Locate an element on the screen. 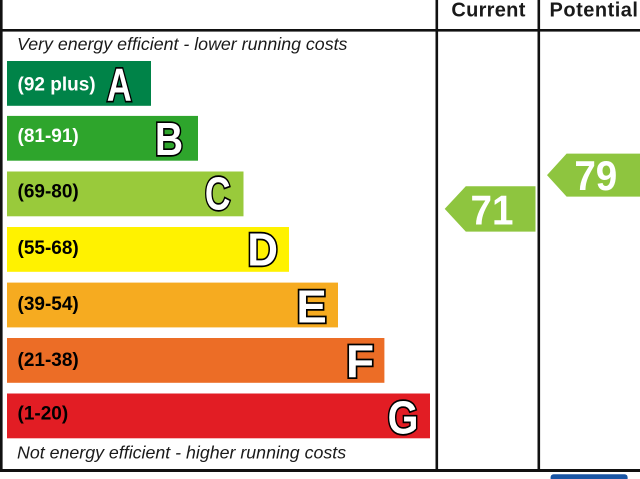  svg-text: (55-68) is located at coordinates (48, 248).